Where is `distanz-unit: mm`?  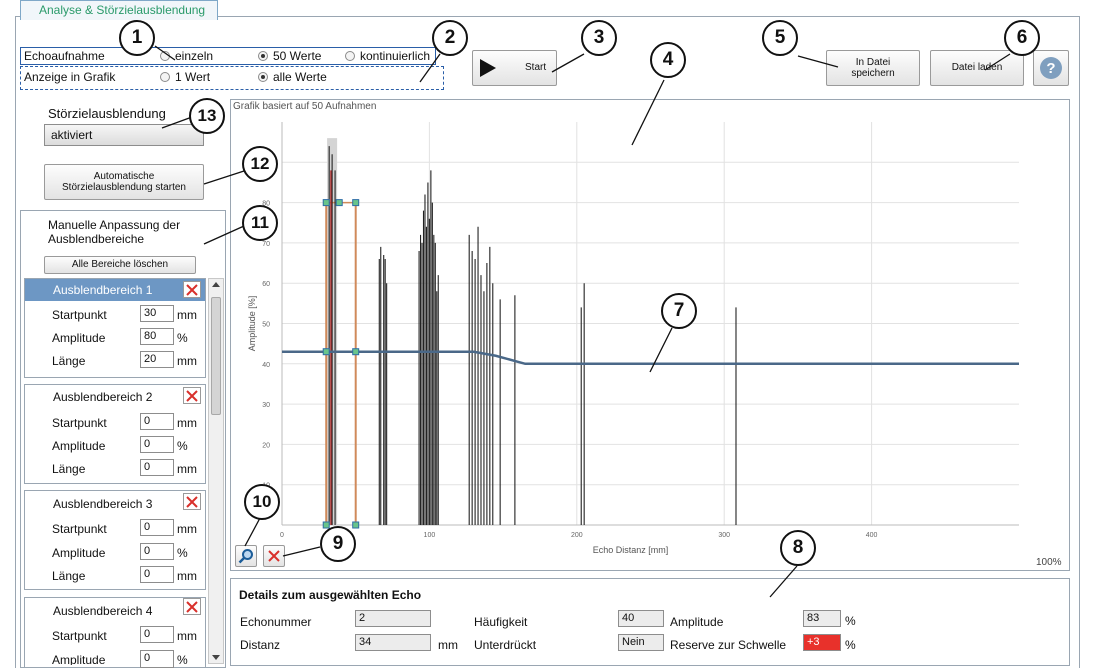
distanz-unit: mm is located at coordinates (448, 645).